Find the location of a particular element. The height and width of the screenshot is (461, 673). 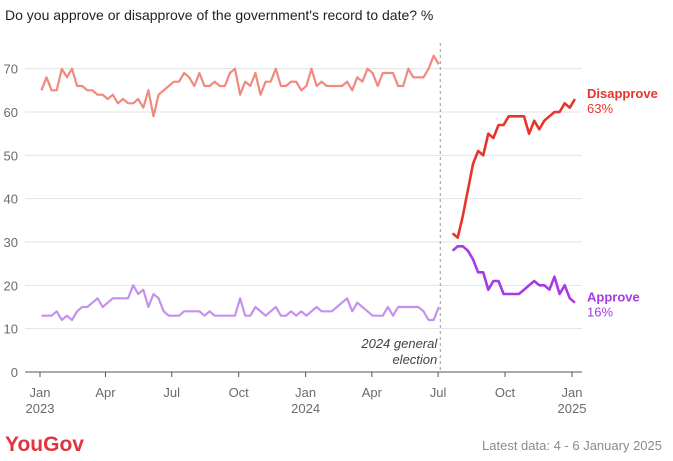

x-tick-year-label: 2025 is located at coordinates (572, 408).